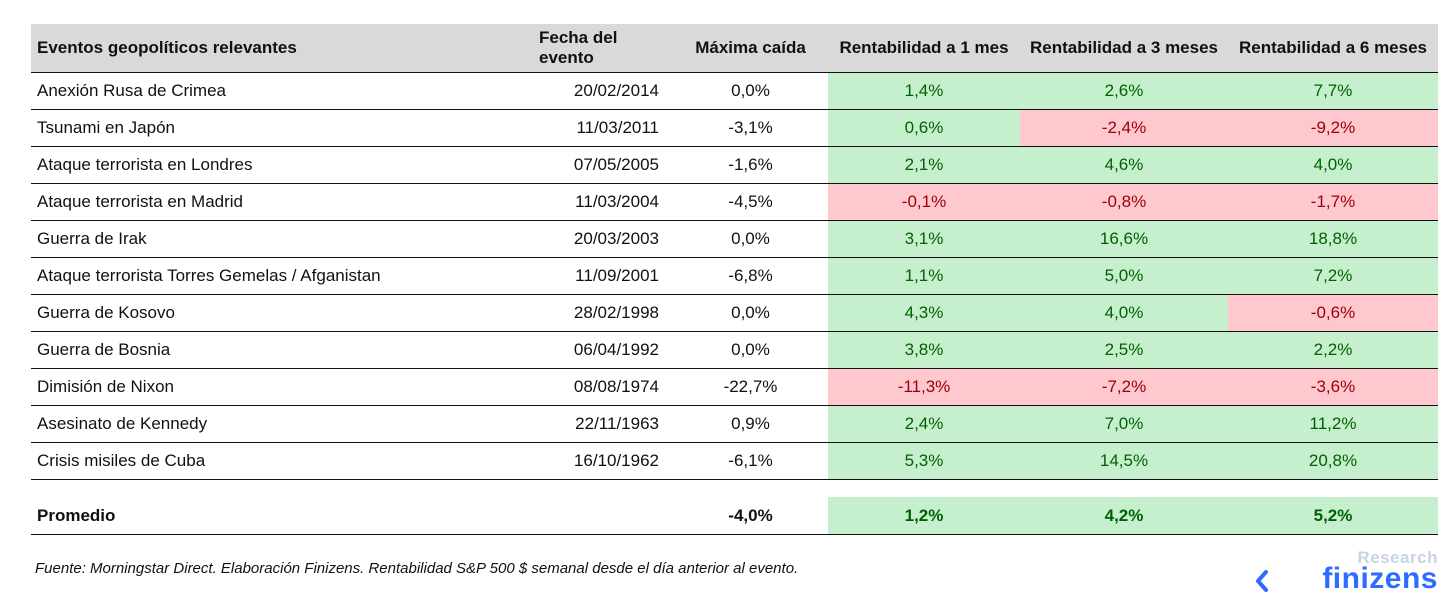  Describe the element at coordinates (924, 202) in the screenshot. I see `return-1m: -0,1%` at that location.